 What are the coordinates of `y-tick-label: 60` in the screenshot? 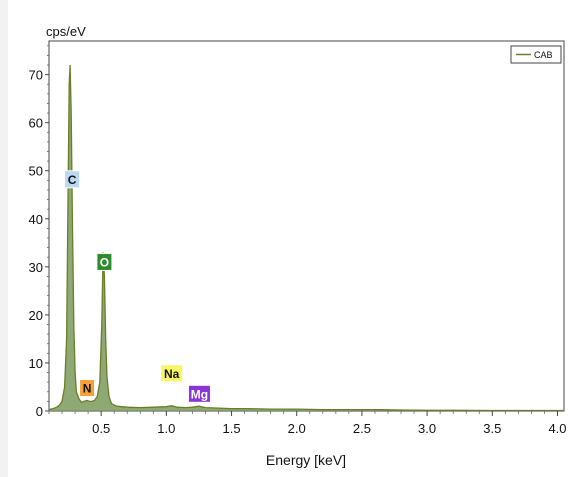 It's located at (36, 123).